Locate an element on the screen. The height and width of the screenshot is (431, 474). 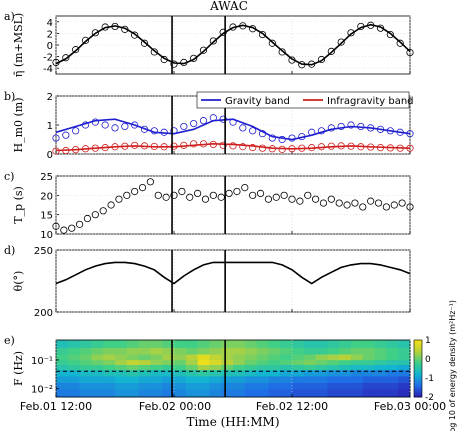
colorbar-tick-label: -1 is located at coordinates (429, 379).